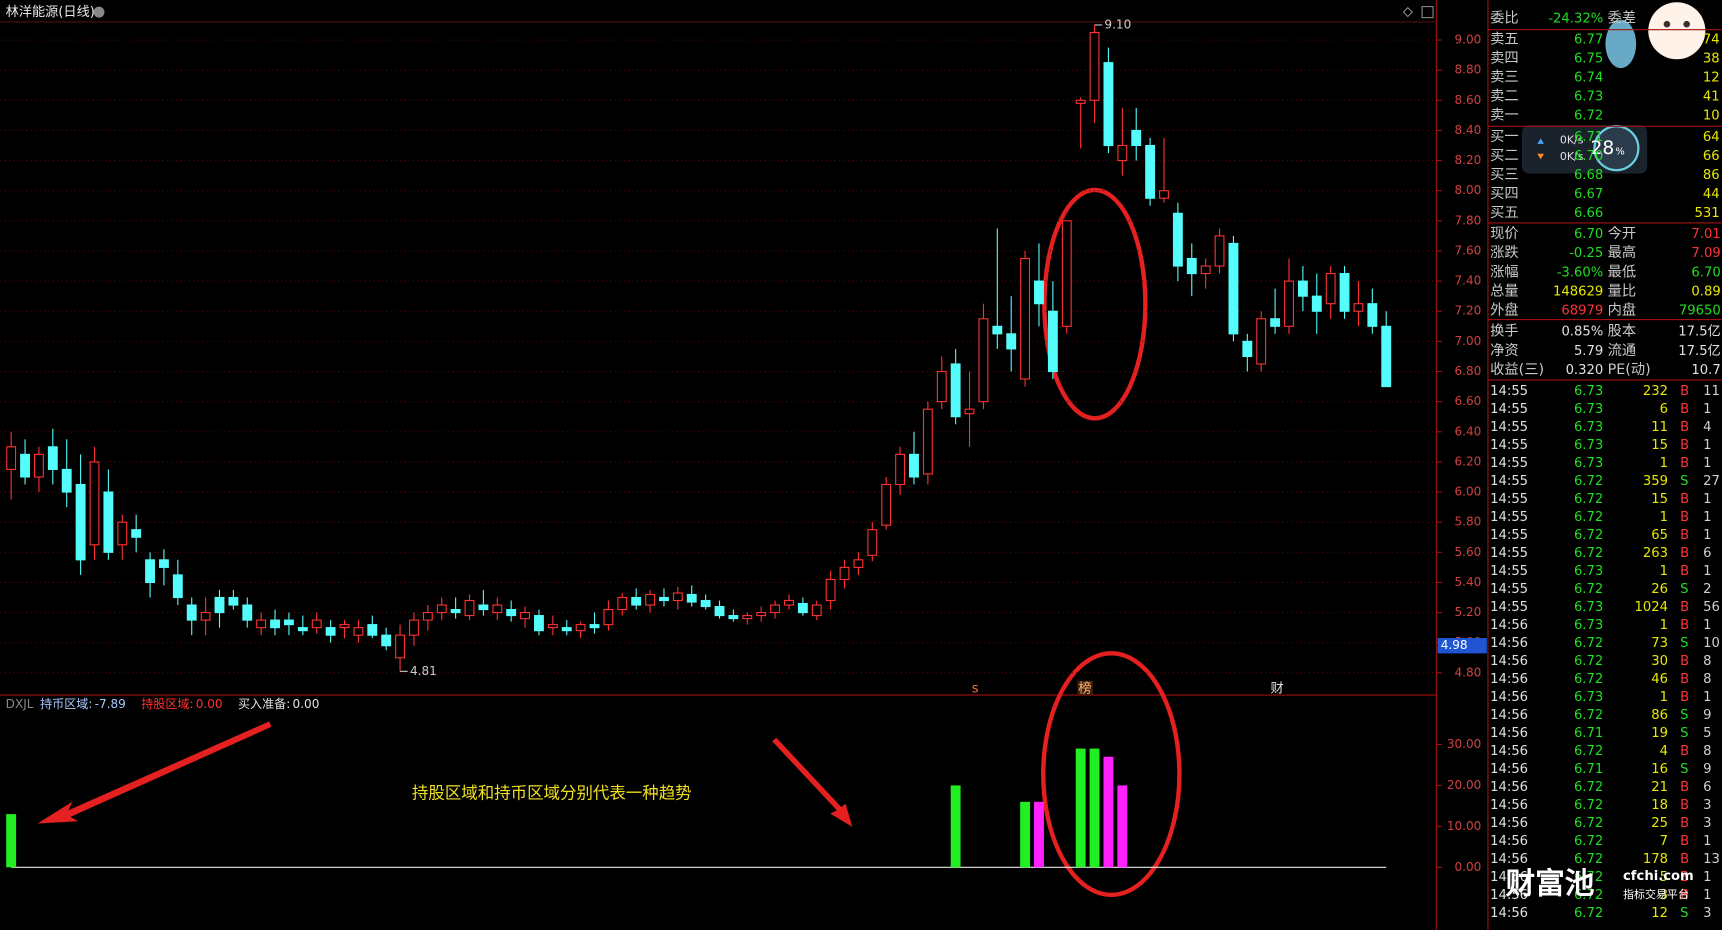 Image resolution: width=1722 pixels, height=930 pixels. What do you see at coordinates (1659, 427) in the screenshot?
I see `tick-volume: 11` at bounding box center [1659, 427].